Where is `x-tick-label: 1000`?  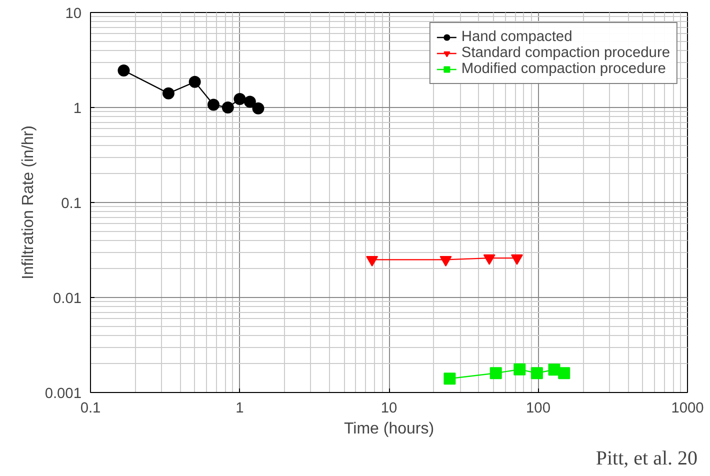 x-tick-label: 1000 is located at coordinates (687, 408).